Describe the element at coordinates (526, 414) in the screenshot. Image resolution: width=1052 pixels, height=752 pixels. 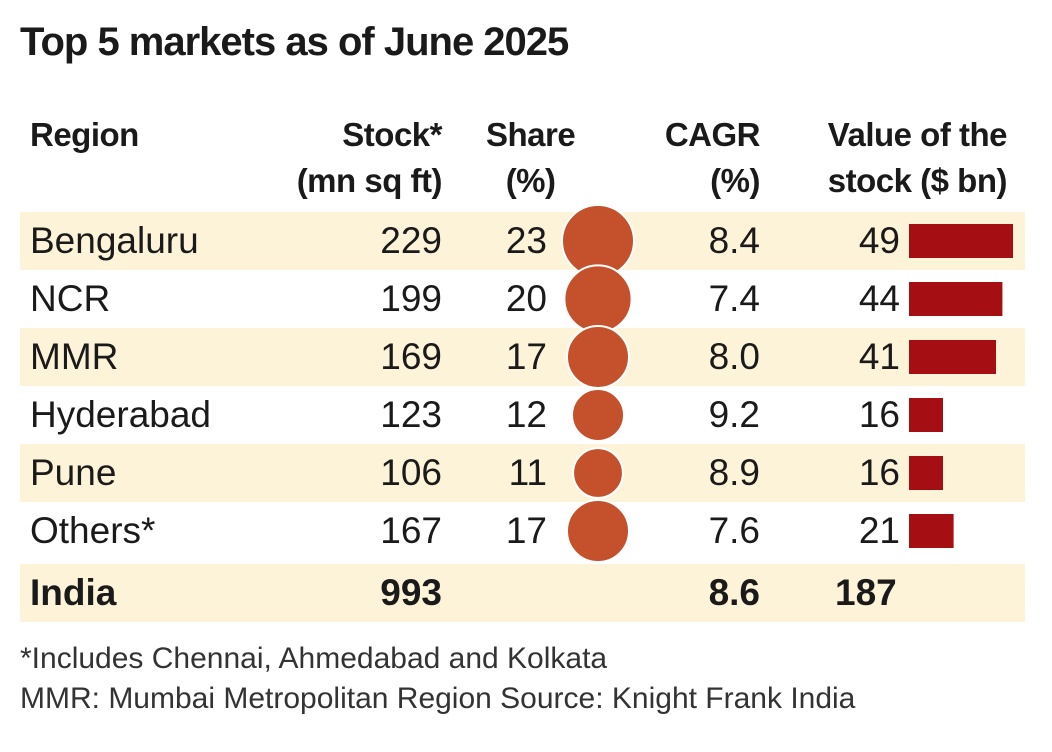
I see `row-share: 12` at that location.